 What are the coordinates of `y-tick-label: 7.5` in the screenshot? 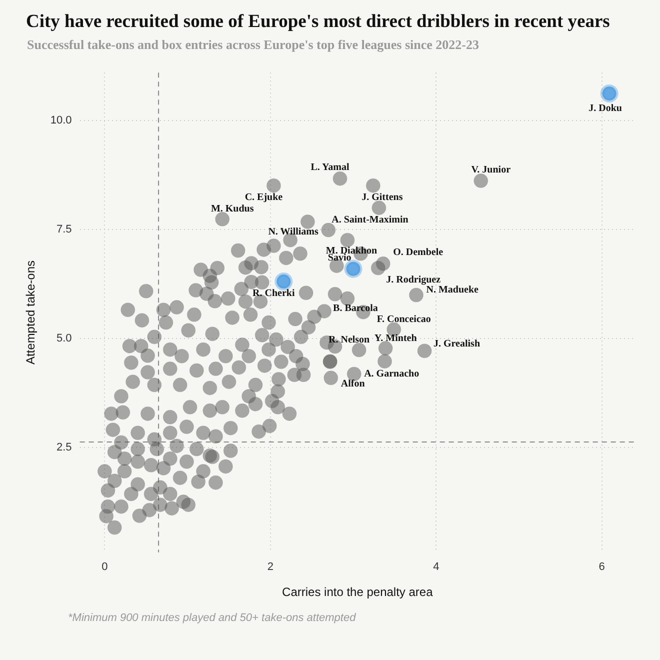 It's located at (64, 230).